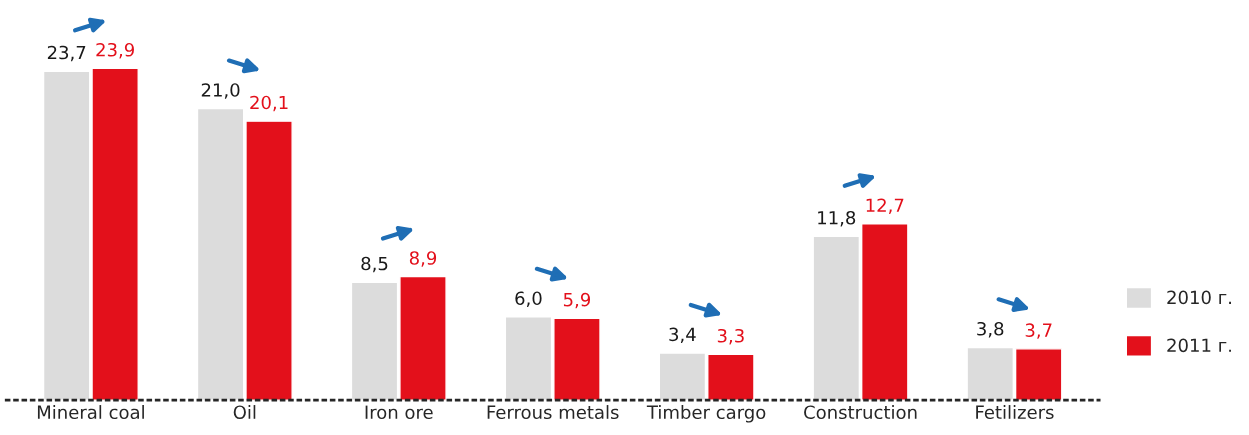 This screenshot has width=1249, height=435. I want to click on data-label: 11,8, so click(837, 218).